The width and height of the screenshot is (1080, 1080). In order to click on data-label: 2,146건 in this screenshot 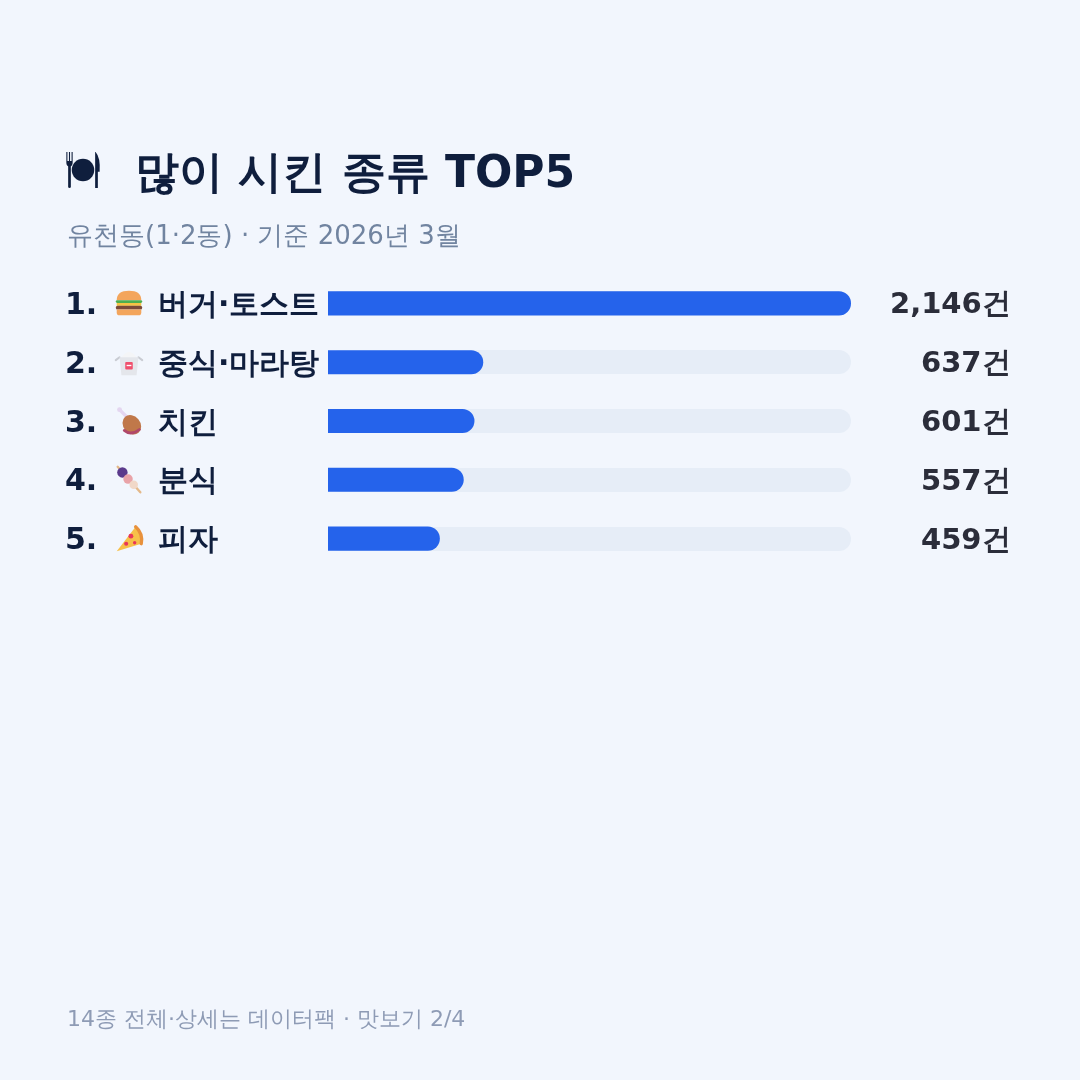, I will do `click(950, 303)`.